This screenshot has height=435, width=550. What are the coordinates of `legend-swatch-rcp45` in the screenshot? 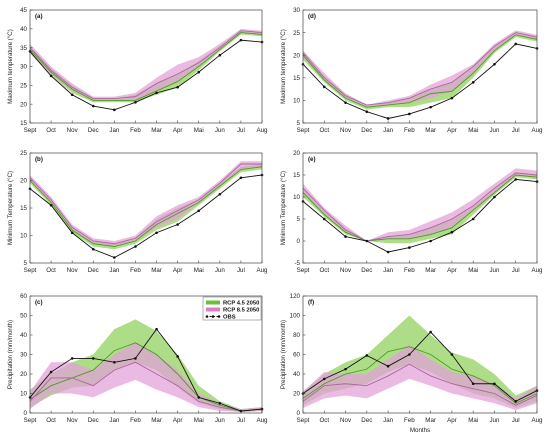 It's located at (213, 302).